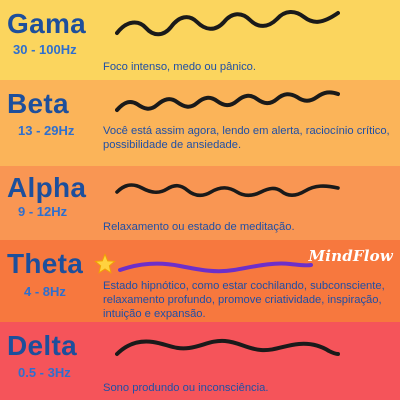  I want to click on beta-wave, so click(227, 101).